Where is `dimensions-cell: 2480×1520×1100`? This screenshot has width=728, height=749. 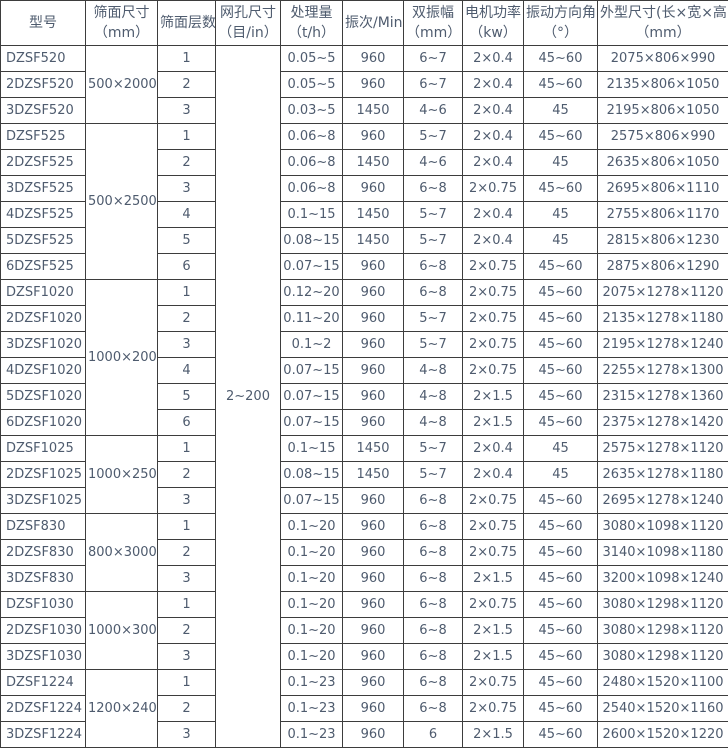 dimensions-cell: 2480×1520×1100 is located at coordinates (662, 682).